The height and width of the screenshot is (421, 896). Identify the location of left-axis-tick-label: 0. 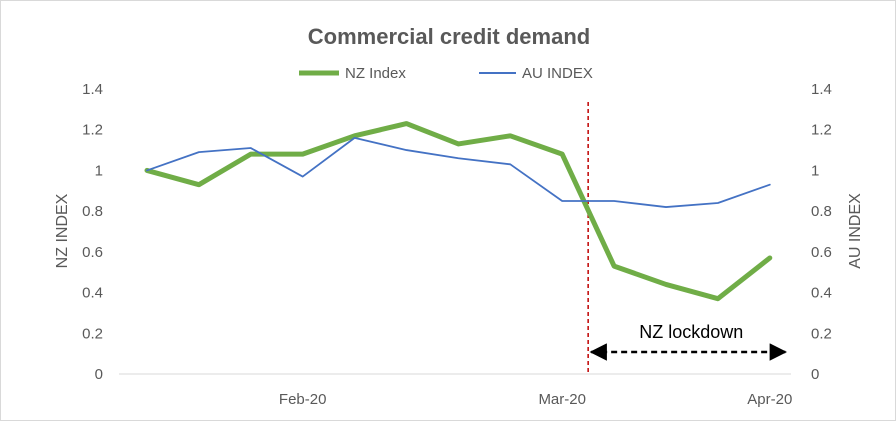
(99, 374).